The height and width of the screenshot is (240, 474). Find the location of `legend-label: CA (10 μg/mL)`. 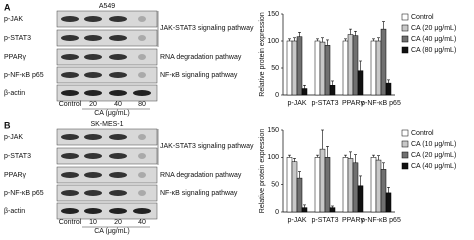

legend-label: CA (10 μg/mL) is located at coordinates (433, 144).